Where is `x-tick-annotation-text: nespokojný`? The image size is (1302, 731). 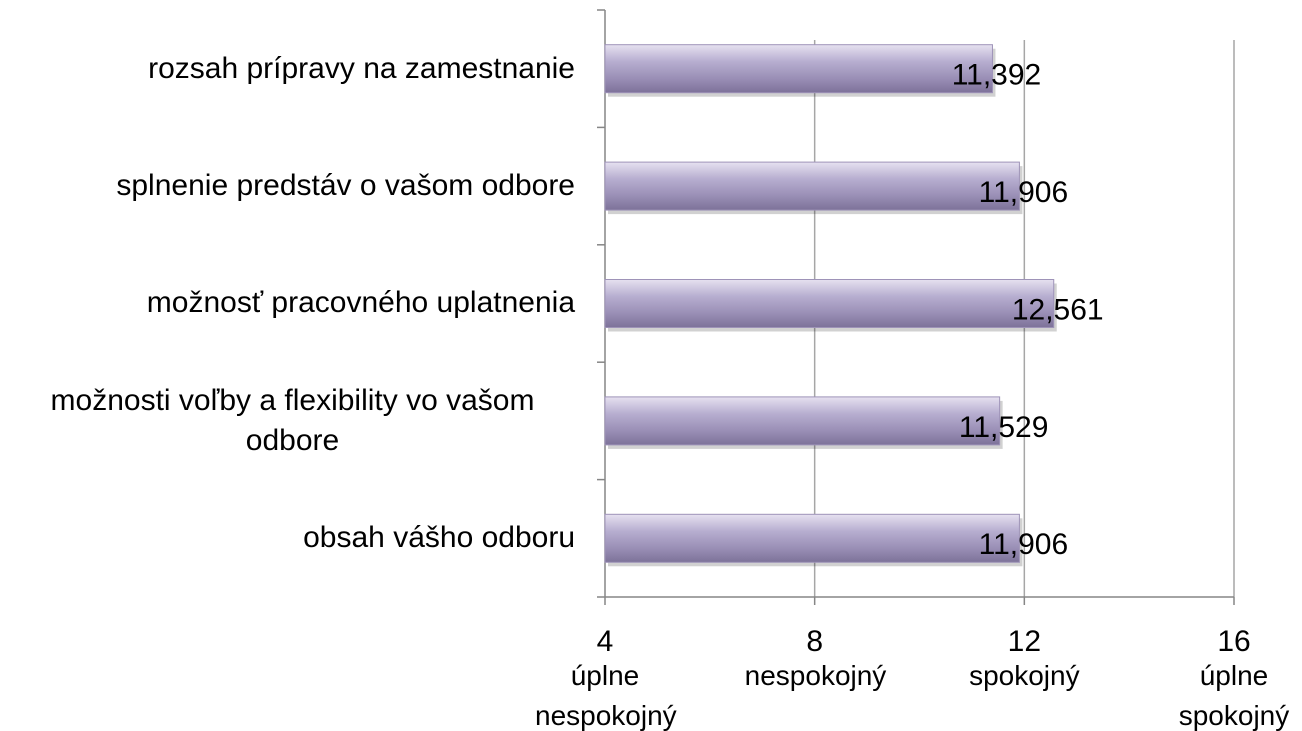 x-tick-annotation-text: nespokojný is located at coordinates (815, 675).